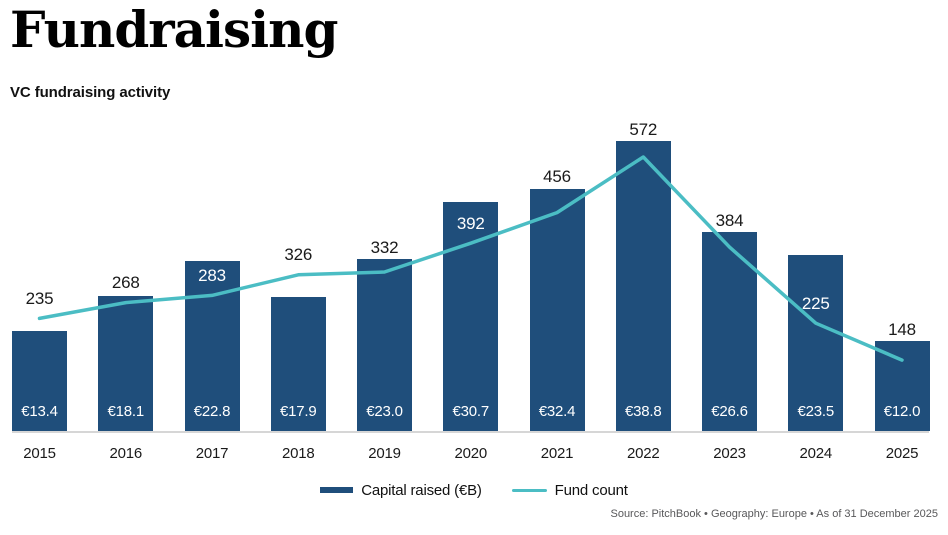 Image resolution: width=948 pixels, height=535 pixels. Describe the element at coordinates (212, 275) in the screenshot. I see `fund-count-label: 283` at that location.